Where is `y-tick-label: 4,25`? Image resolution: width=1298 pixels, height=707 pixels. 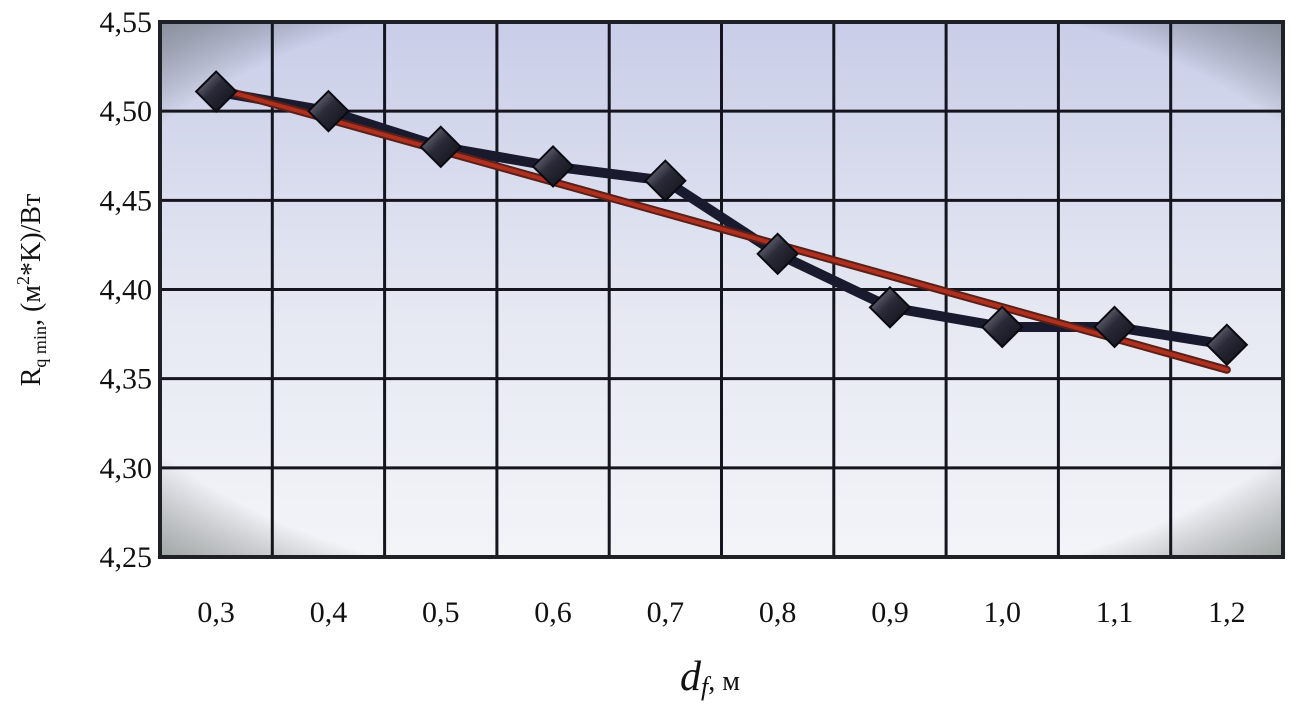
y-tick-label: 4,25 is located at coordinates (126, 557).